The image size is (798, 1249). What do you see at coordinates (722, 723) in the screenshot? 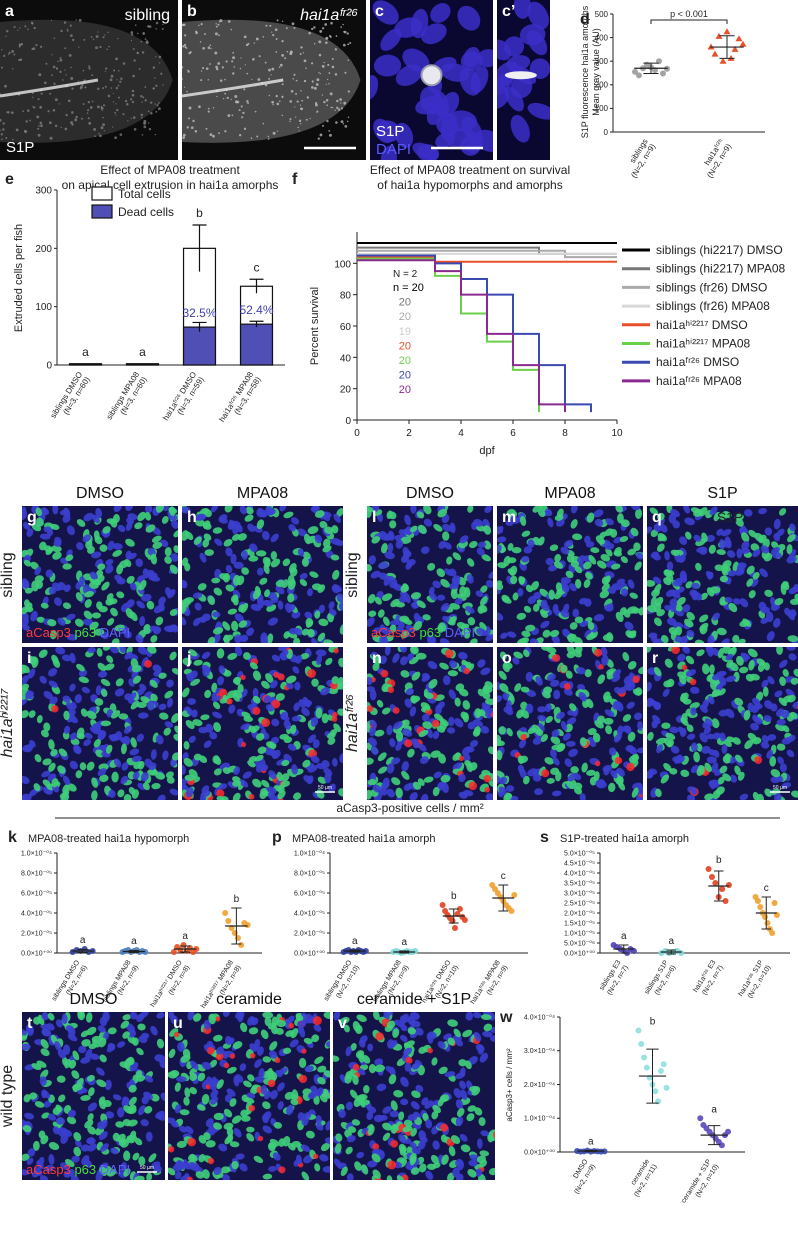
I see `image-content` at bounding box center [722, 723].